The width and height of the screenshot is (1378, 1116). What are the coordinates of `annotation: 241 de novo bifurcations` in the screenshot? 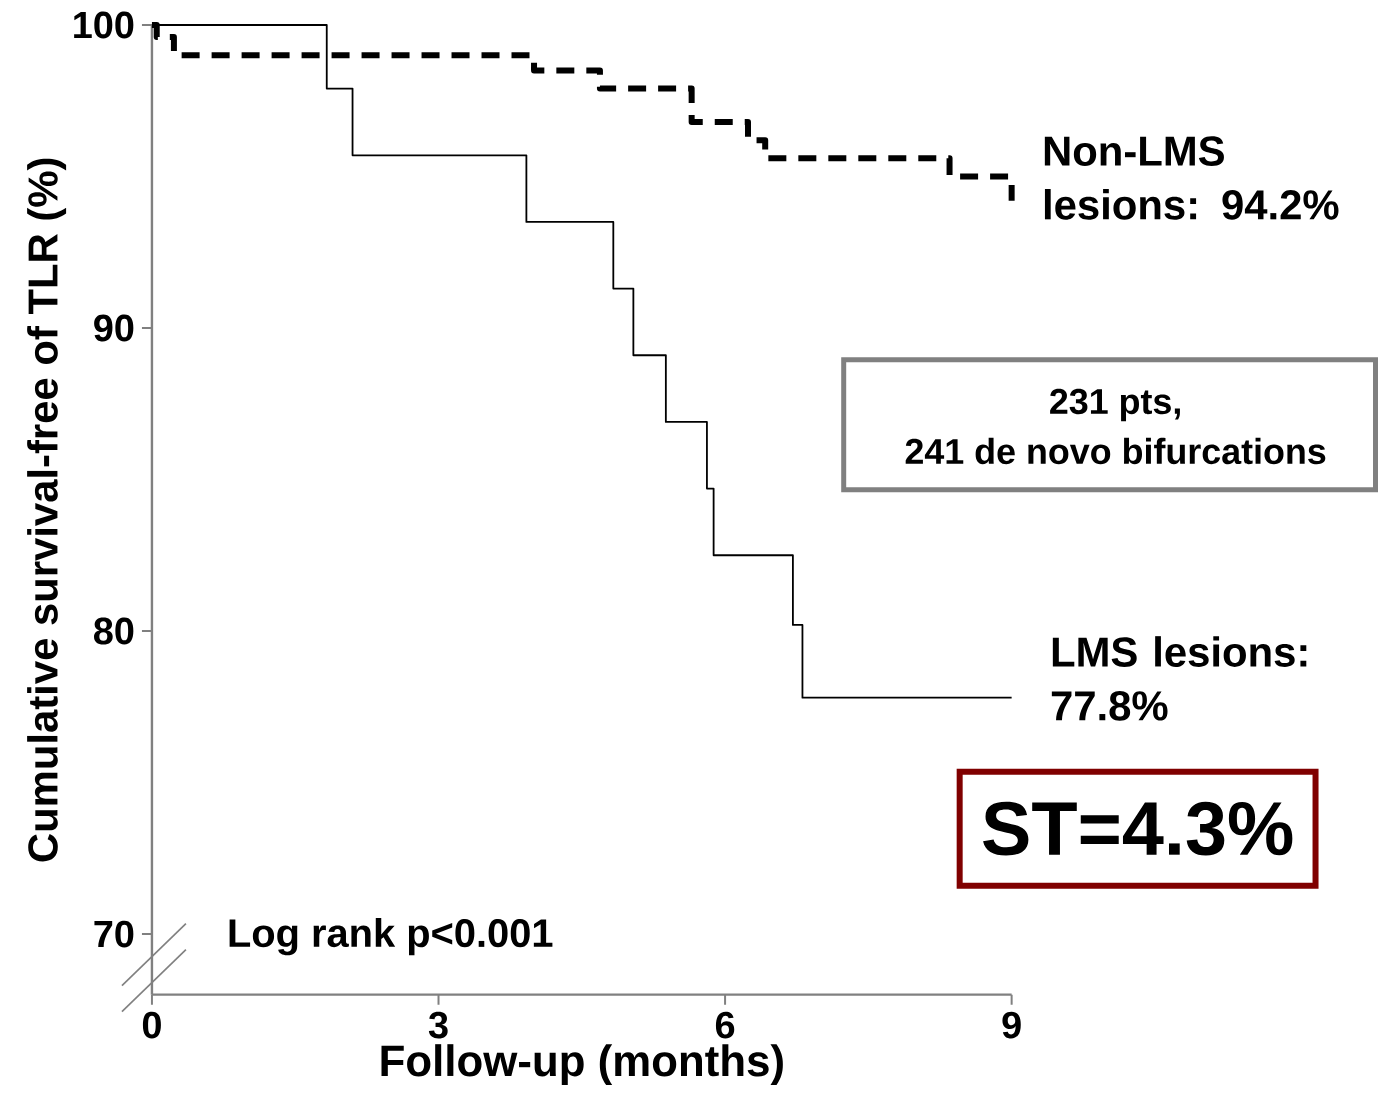 It's located at (1115, 451).